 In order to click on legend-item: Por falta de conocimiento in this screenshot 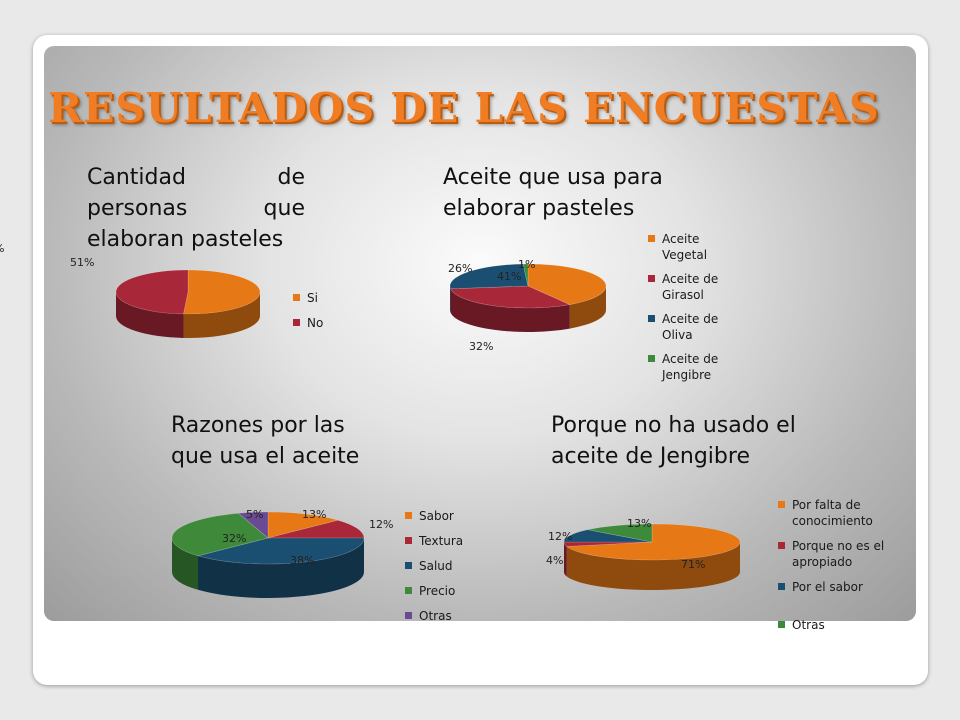, I will do `click(843, 513)`.